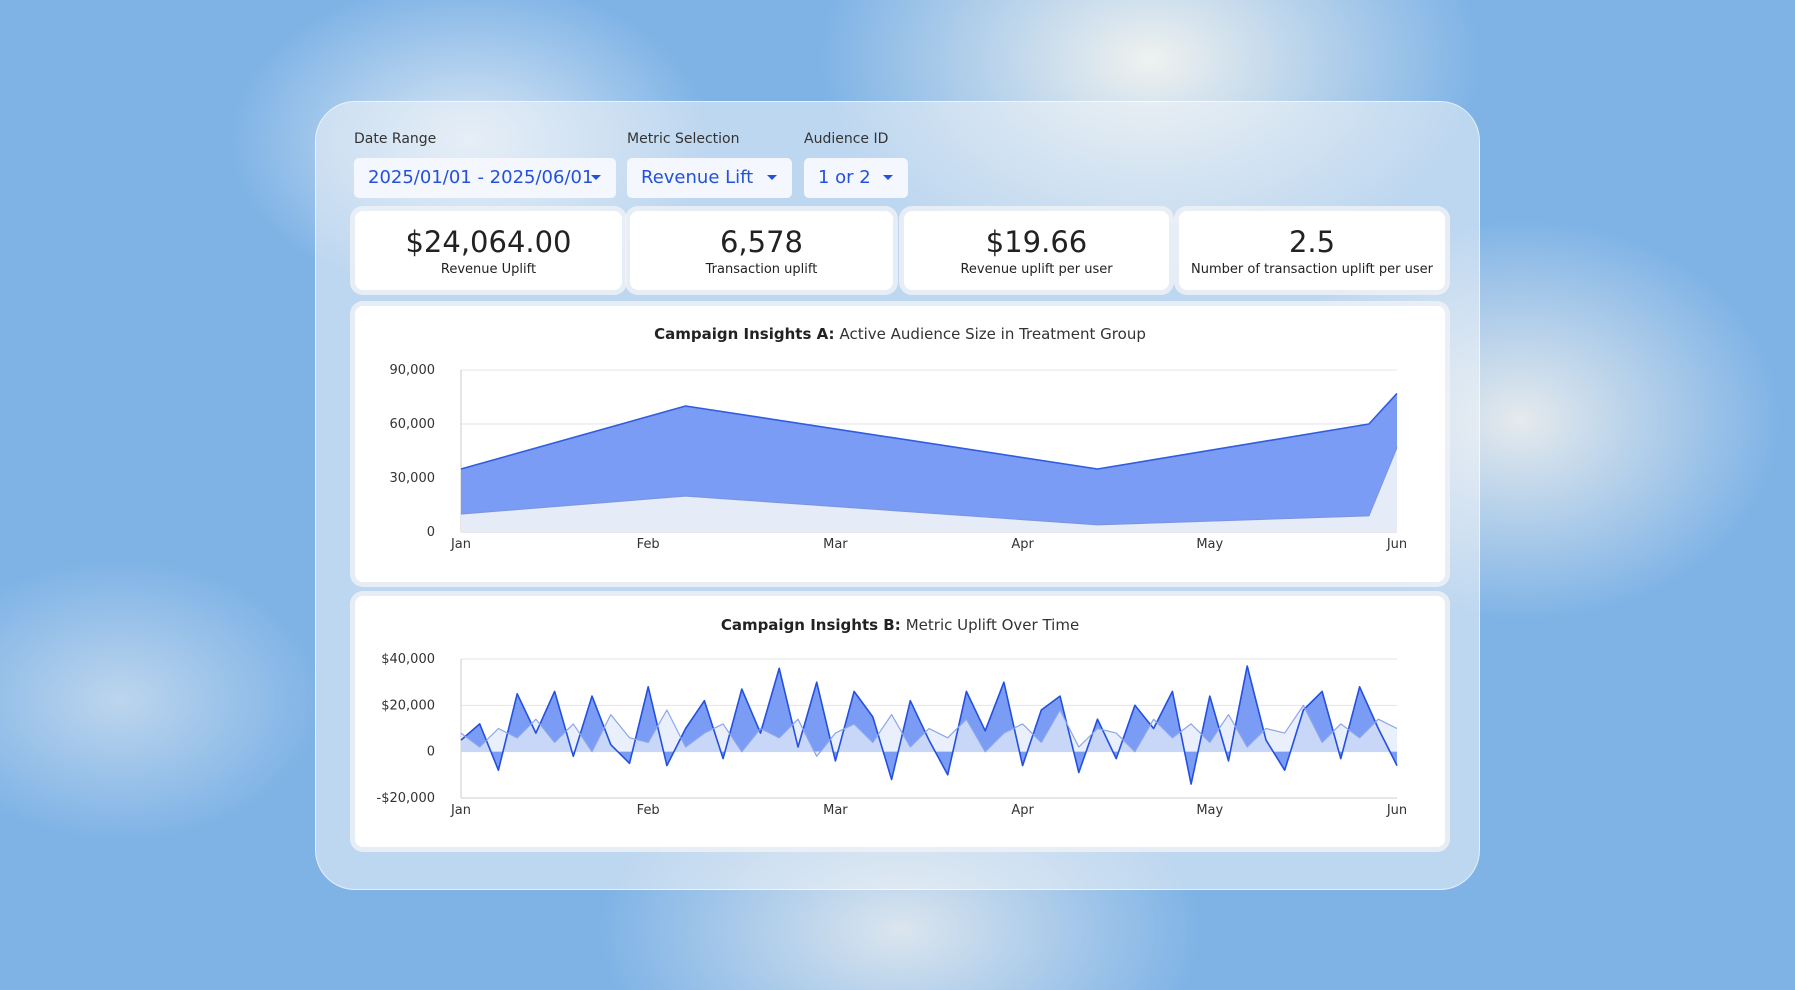 The width and height of the screenshot is (1795, 990). I want to click on title-bold: Campaign Insights A:, so click(744, 334).